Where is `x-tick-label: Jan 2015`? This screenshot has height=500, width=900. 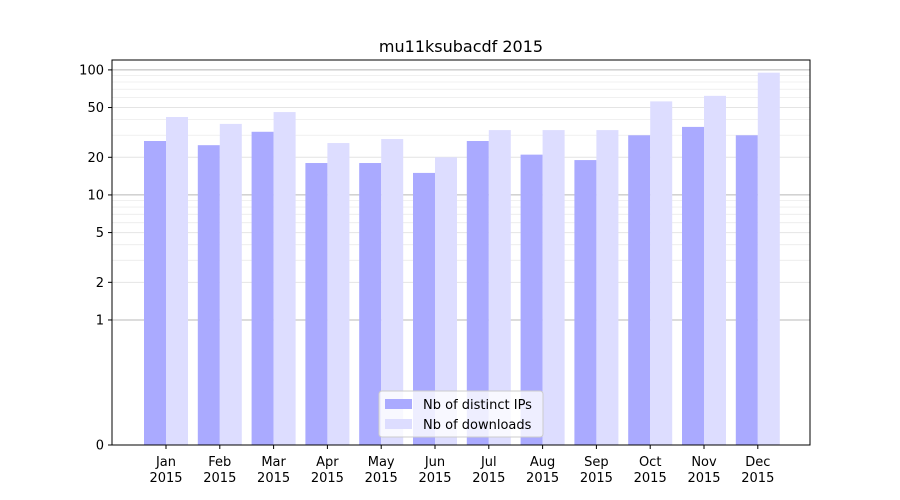
x-tick-label: Jan 2015 is located at coordinates (165, 470).